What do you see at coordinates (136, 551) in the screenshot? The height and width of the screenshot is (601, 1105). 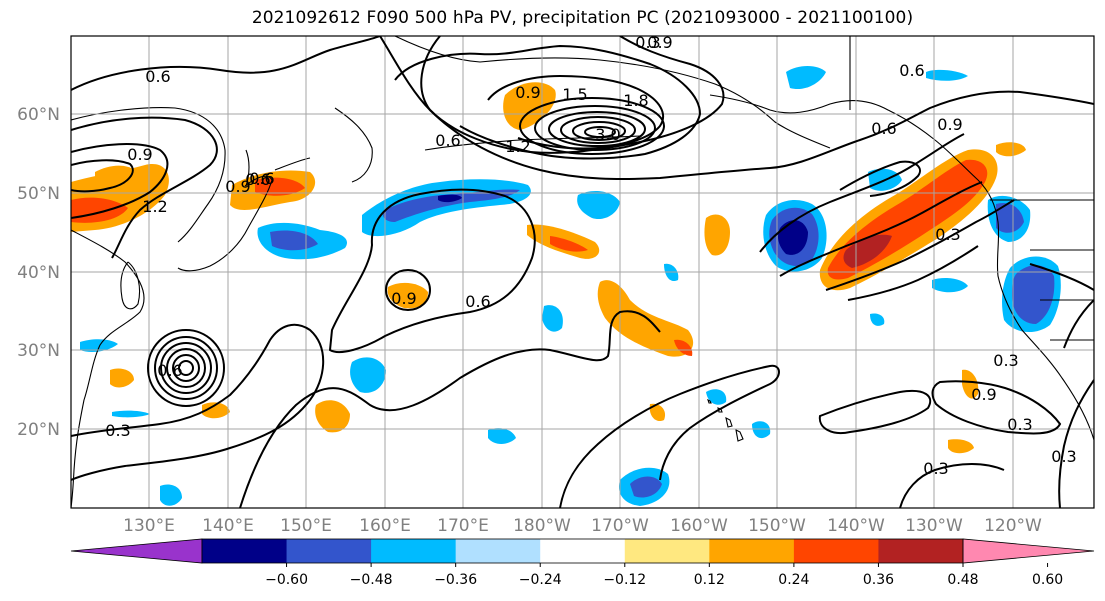 I see `colorbar-extend-low` at bounding box center [136, 551].